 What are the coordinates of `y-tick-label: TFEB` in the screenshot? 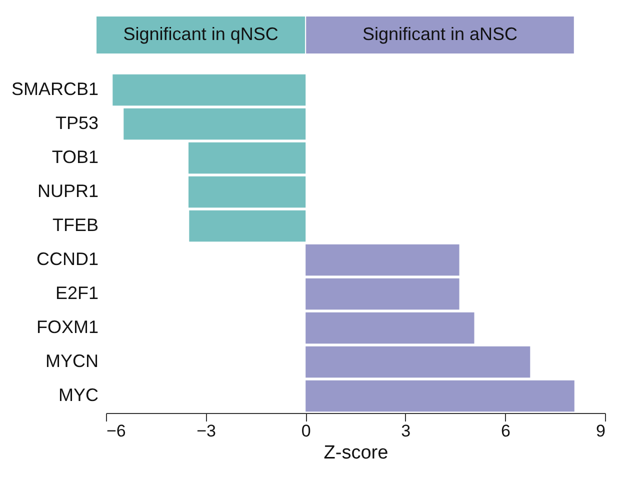 It's located at (75, 225).